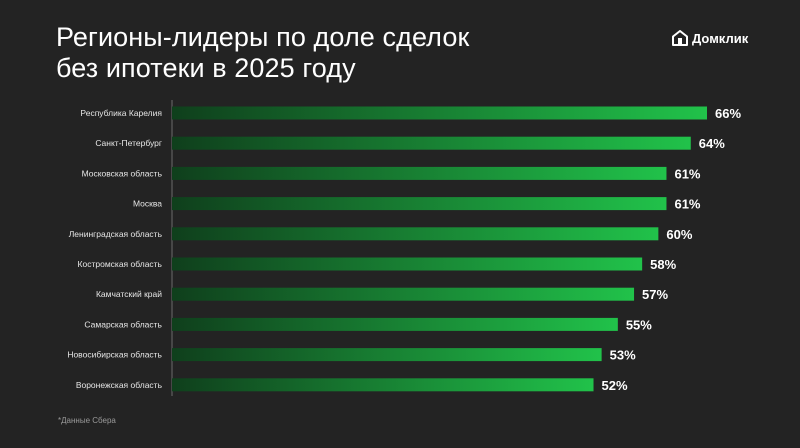  Describe the element at coordinates (639, 324) in the screenshot. I see `value-label: 55%` at that location.